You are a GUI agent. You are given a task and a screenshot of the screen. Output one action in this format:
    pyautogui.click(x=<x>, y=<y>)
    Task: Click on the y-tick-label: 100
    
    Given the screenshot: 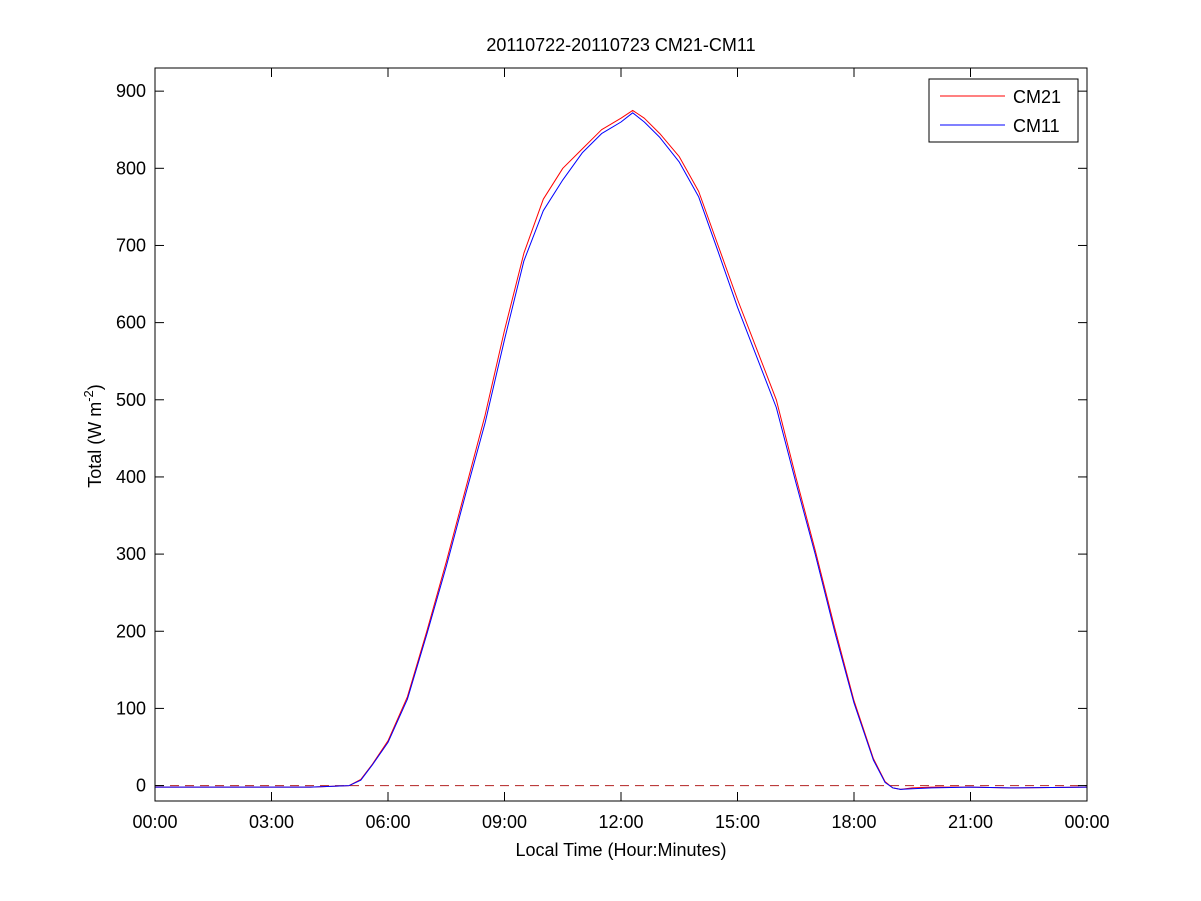 What is the action you would take?
    pyautogui.click(x=131, y=708)
    